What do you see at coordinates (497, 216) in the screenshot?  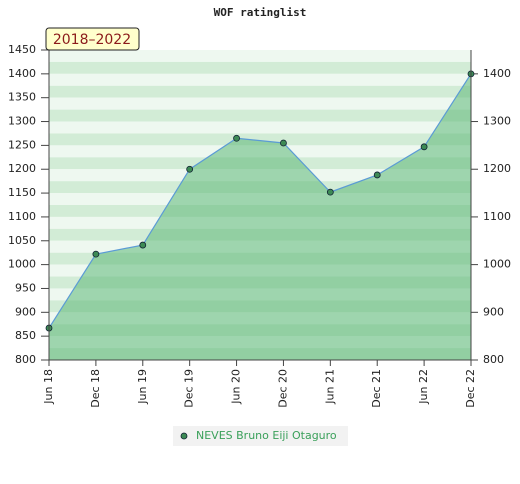 I see `y2-tick-label: 1100` at bounding box center [497, 216].